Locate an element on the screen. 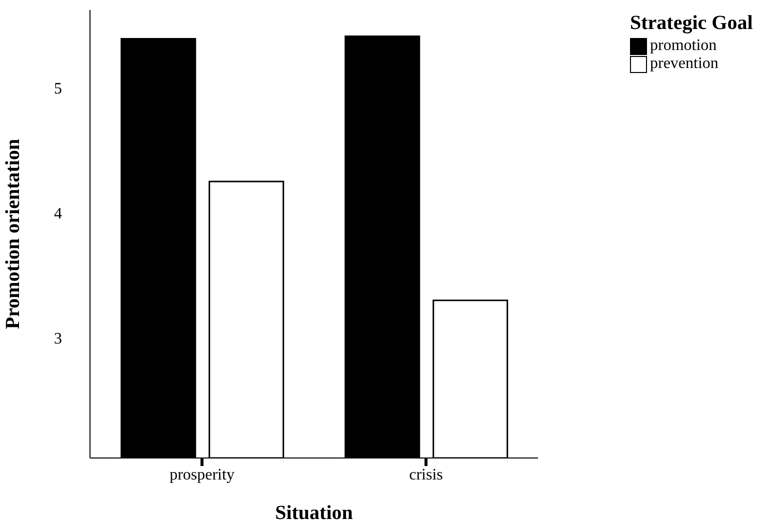  x-tick-label: prosperity is located at coordinates (202, 475).